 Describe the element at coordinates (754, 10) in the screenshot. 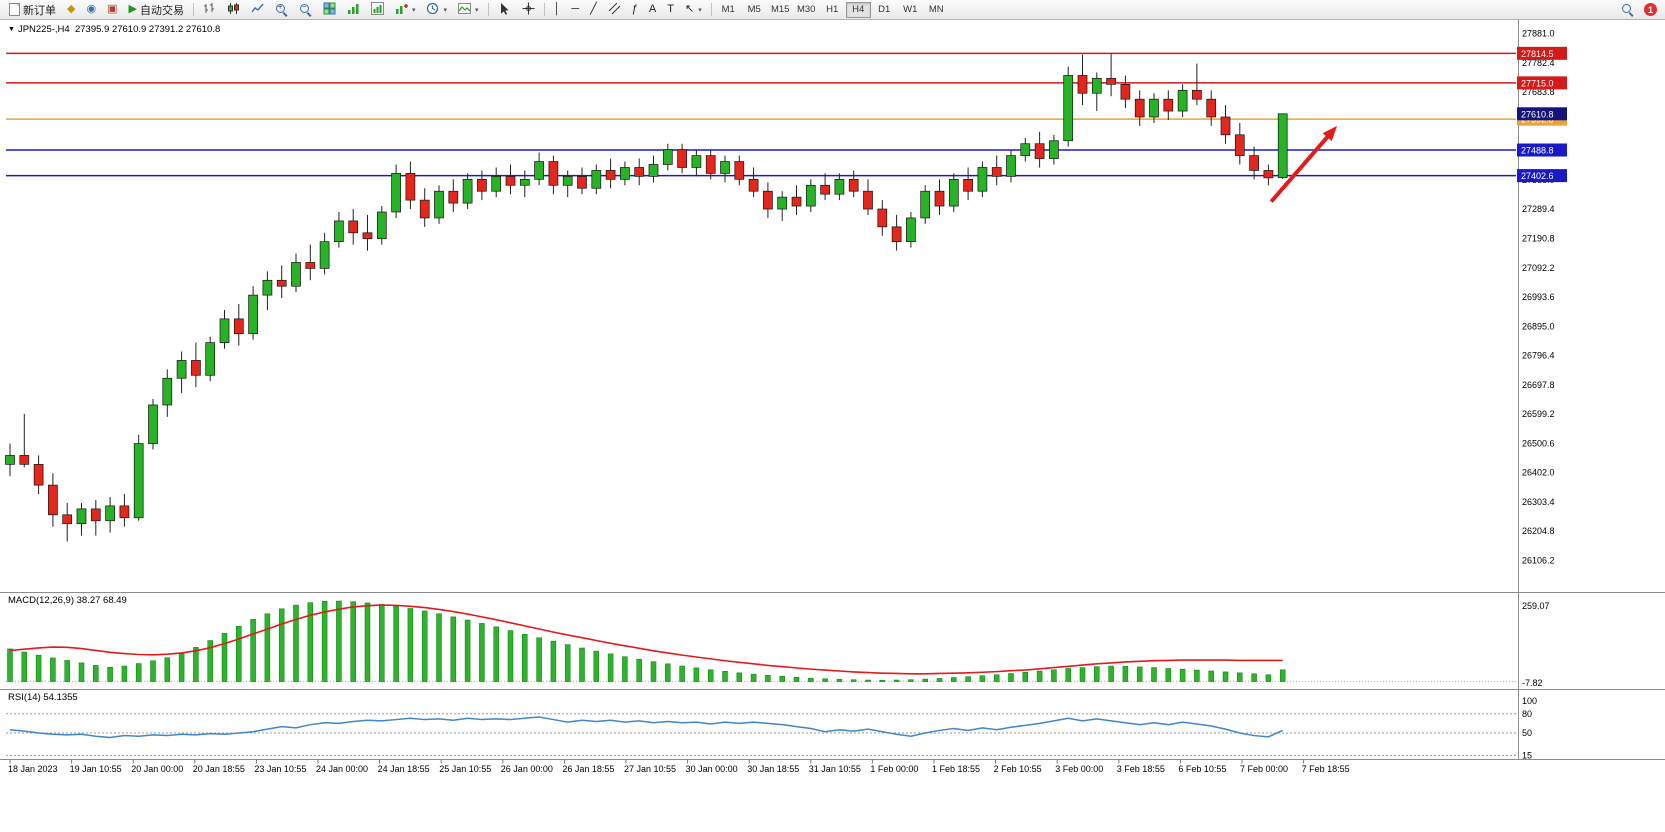

I see `timeframe-m5-button: M5` at that location.